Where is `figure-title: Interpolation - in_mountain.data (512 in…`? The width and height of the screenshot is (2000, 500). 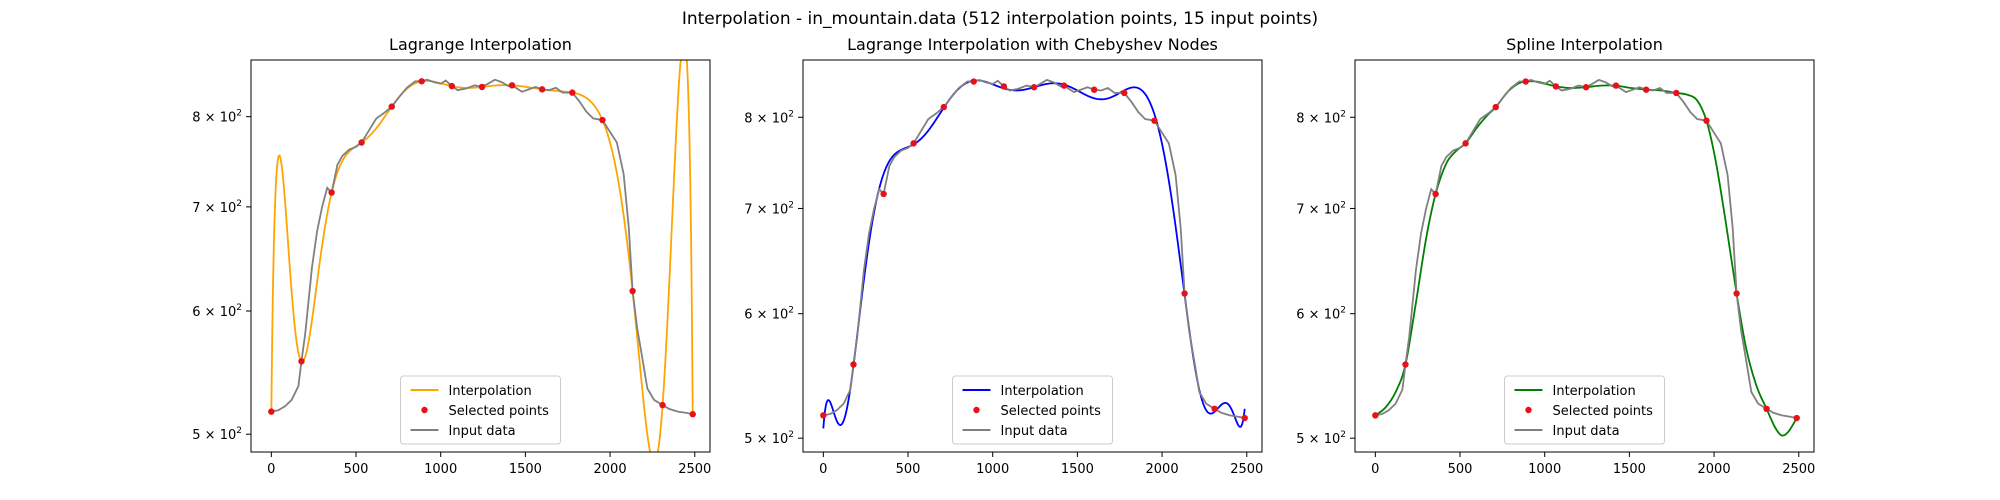 figure-title: Interpolation - in_mountain.data (512 in… is located at coordinates (1000, 19).